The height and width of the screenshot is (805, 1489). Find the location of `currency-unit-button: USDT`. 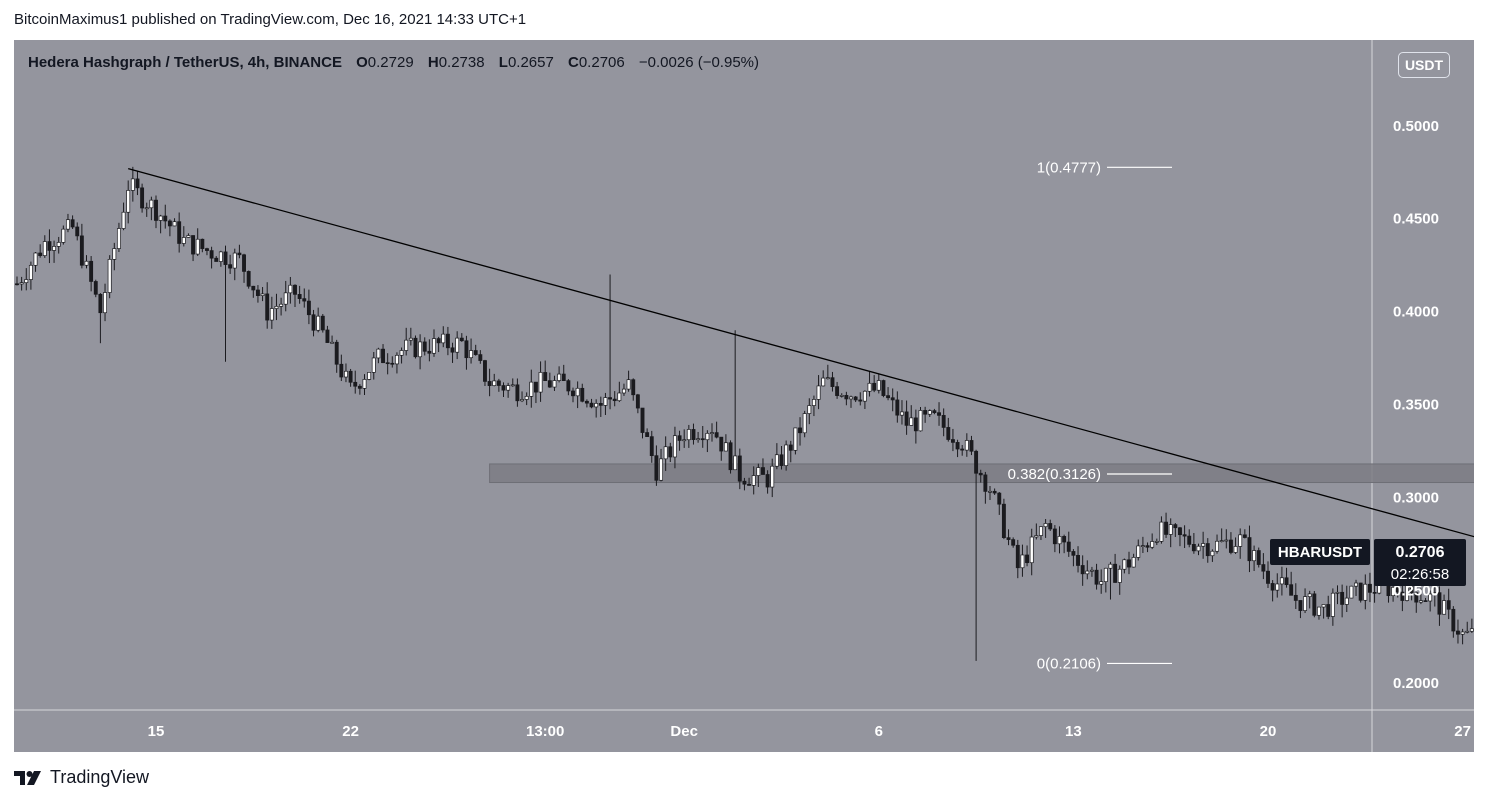

currency-unit-button: USDT is located at coordinates (1424, 65).